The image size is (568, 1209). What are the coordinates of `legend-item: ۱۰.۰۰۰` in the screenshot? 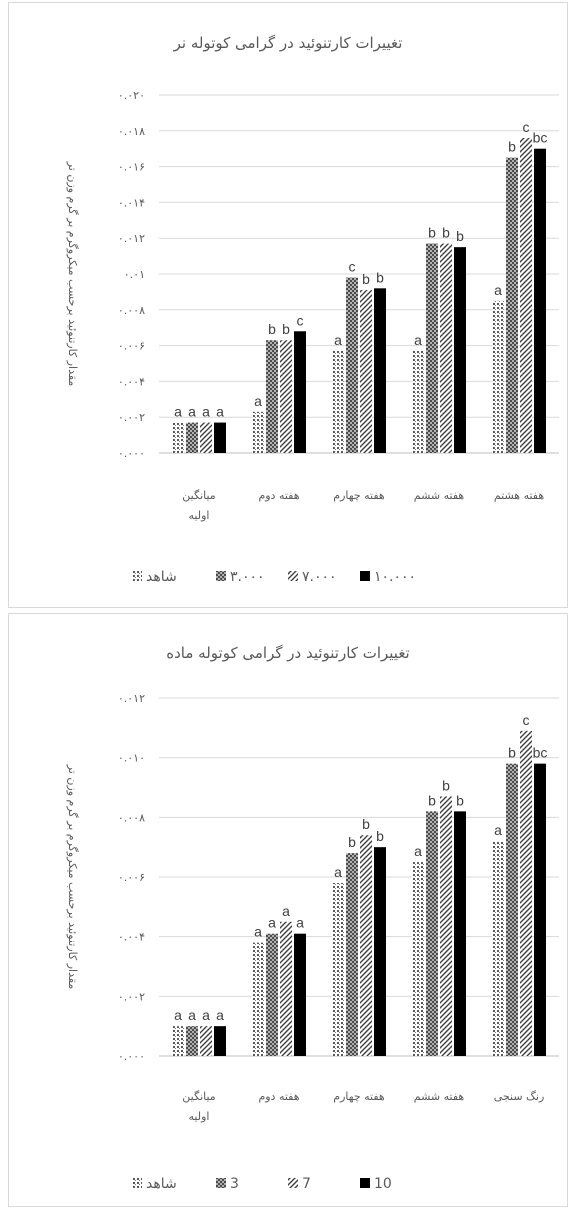 It's located at (388, 577).